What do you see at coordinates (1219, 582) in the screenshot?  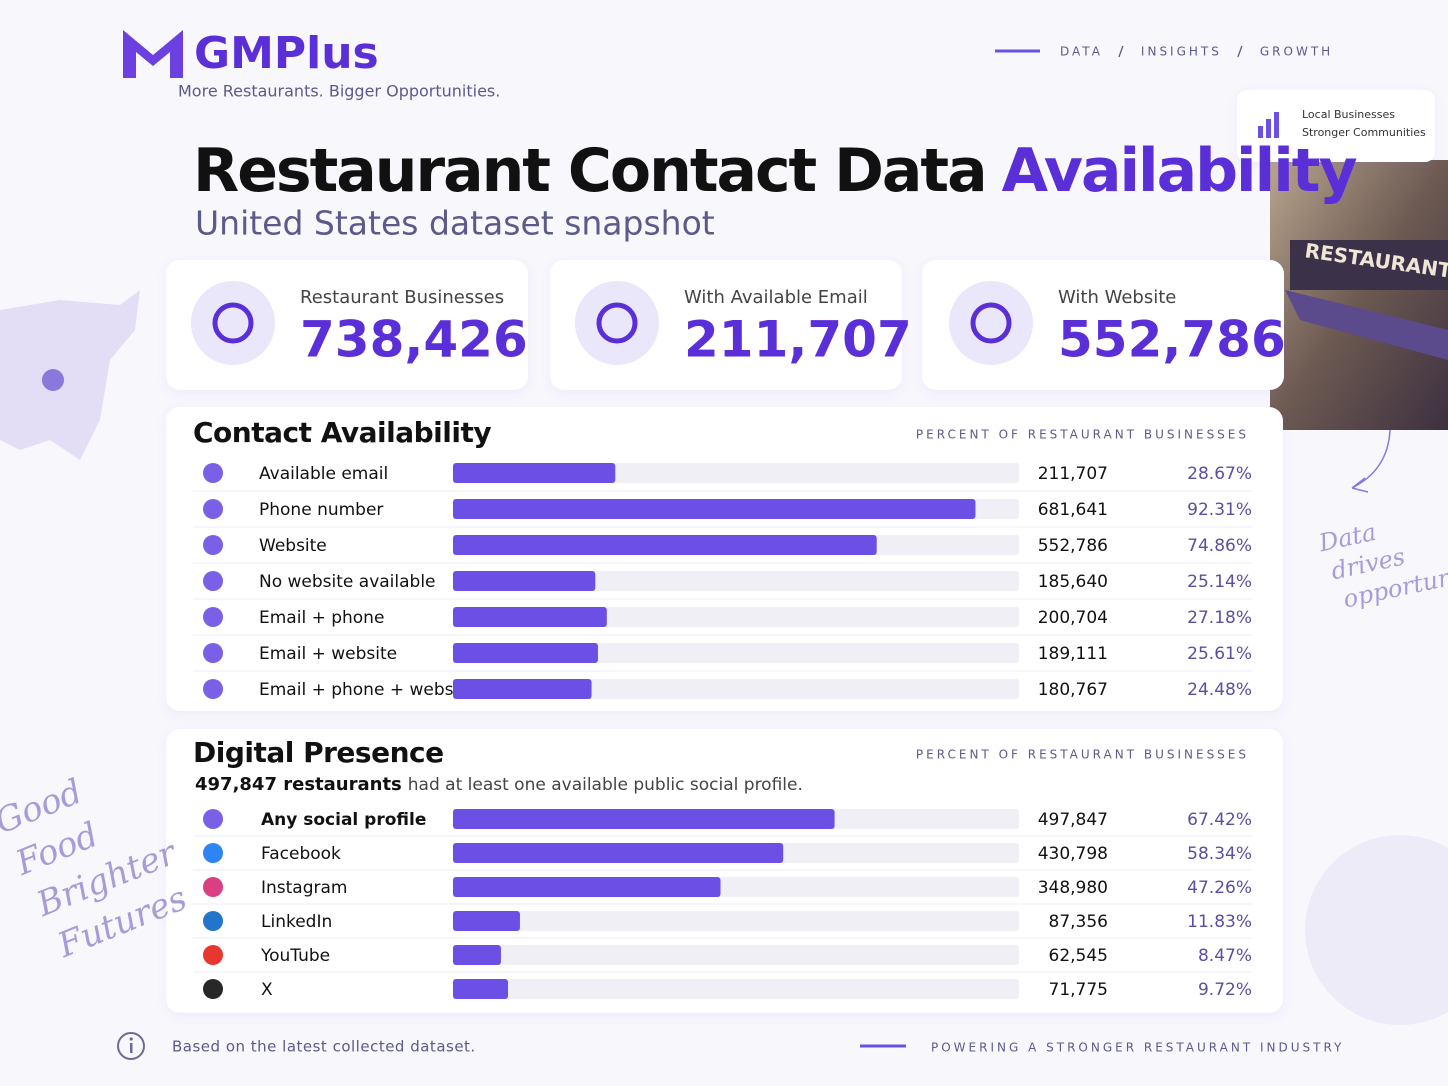 I see `value-label: 25.14%` at bounding box center [1219, 582].